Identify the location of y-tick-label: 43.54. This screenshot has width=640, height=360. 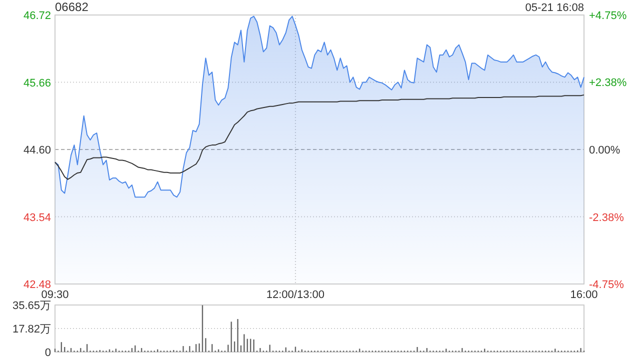
(37, 218).